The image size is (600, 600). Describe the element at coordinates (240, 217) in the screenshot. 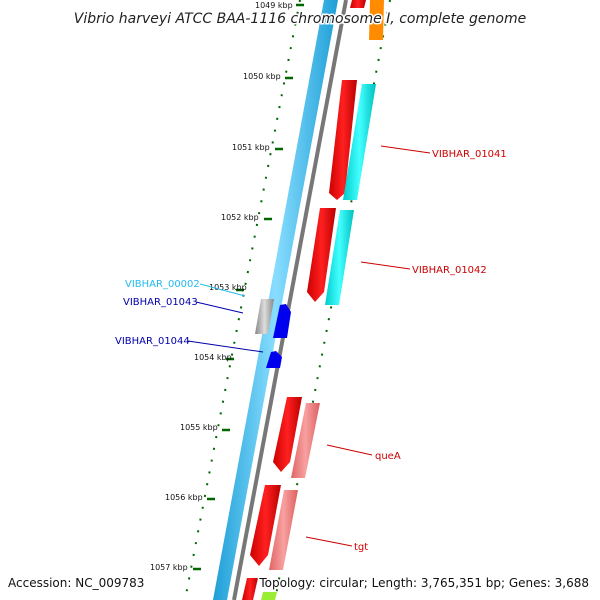

I see `tick-label-1052: 1052 kbp` at that location.